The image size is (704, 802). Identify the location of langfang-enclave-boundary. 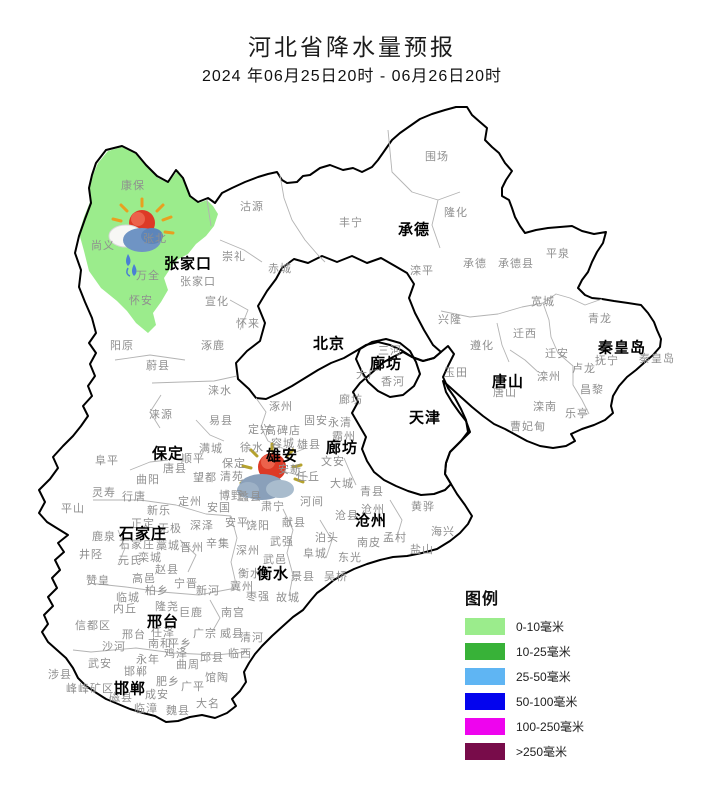
(388, 368).